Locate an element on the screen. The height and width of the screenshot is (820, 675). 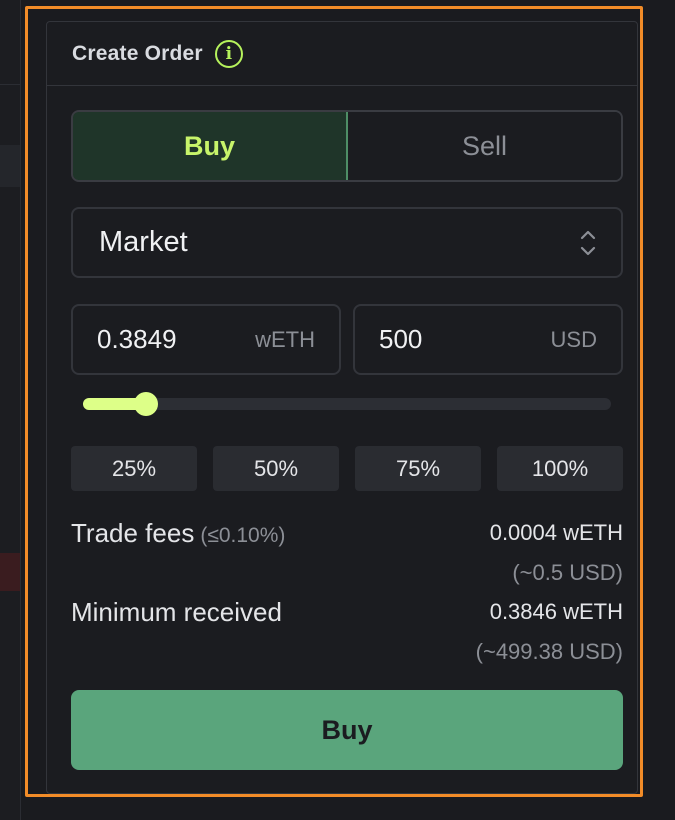
minimum-received-value: 0.3846 wETH is located at coordinates (556, 611).